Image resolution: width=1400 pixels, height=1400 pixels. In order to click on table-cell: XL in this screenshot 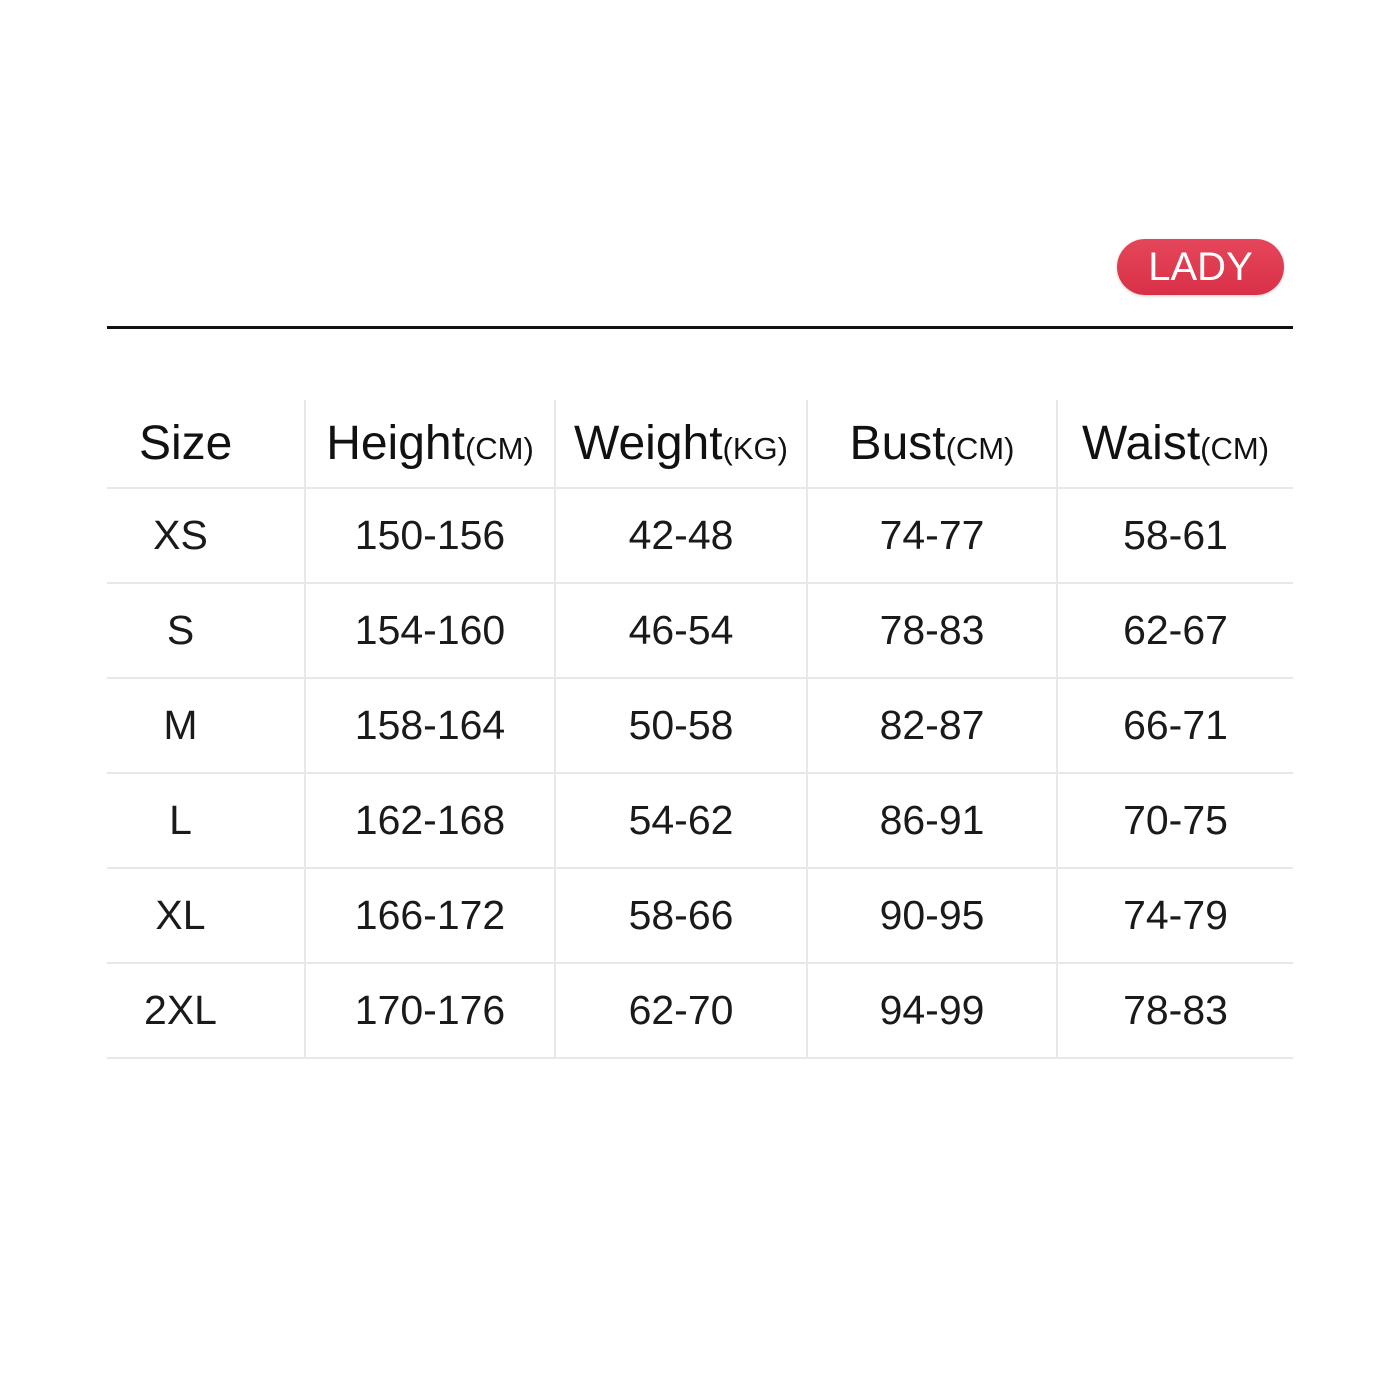, I will do `click(206, 915)`.